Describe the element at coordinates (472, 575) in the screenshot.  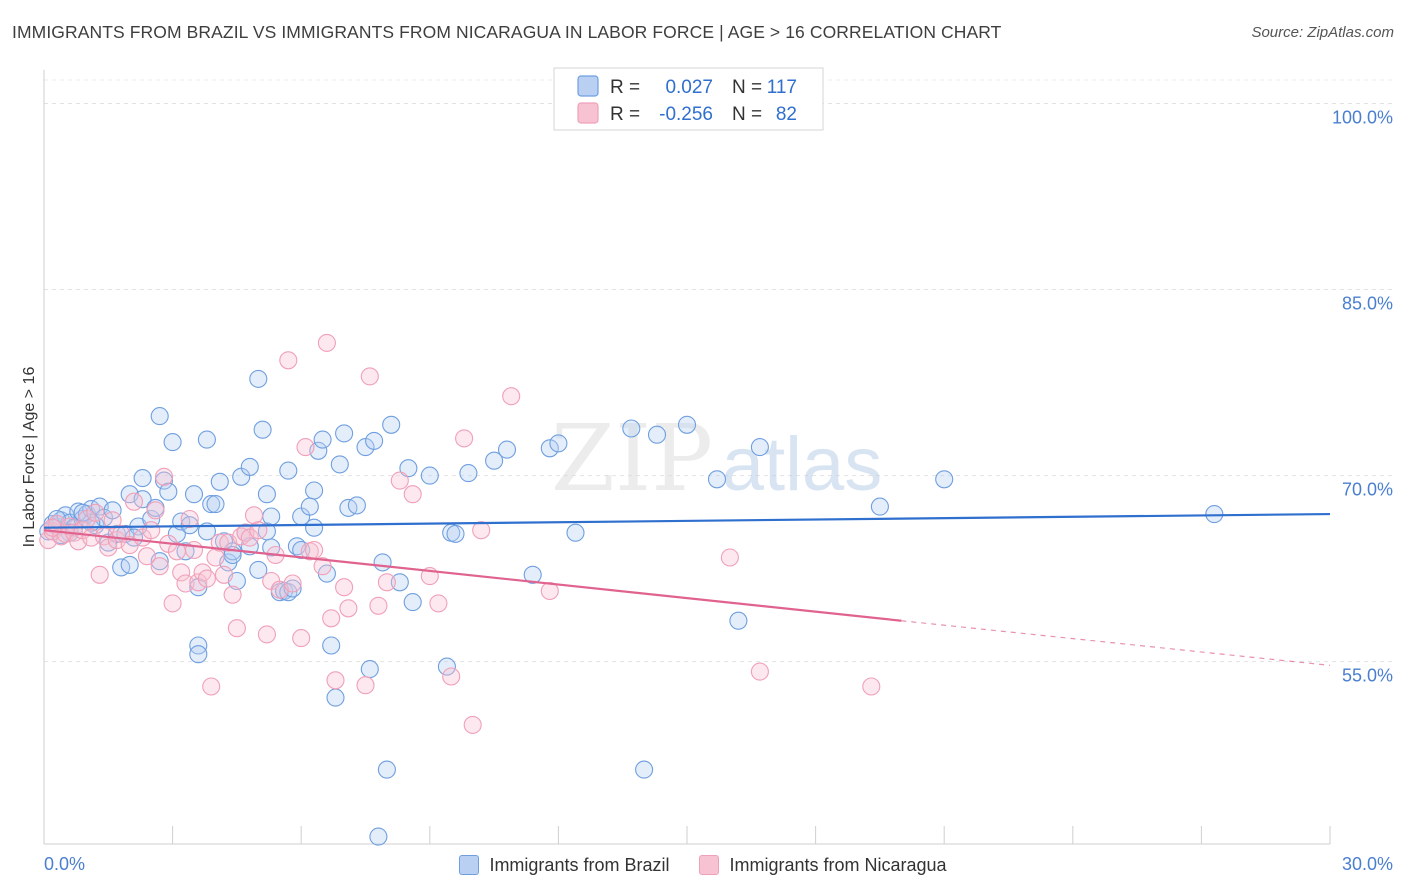
I see `trend-line-nicaragua` at that location.